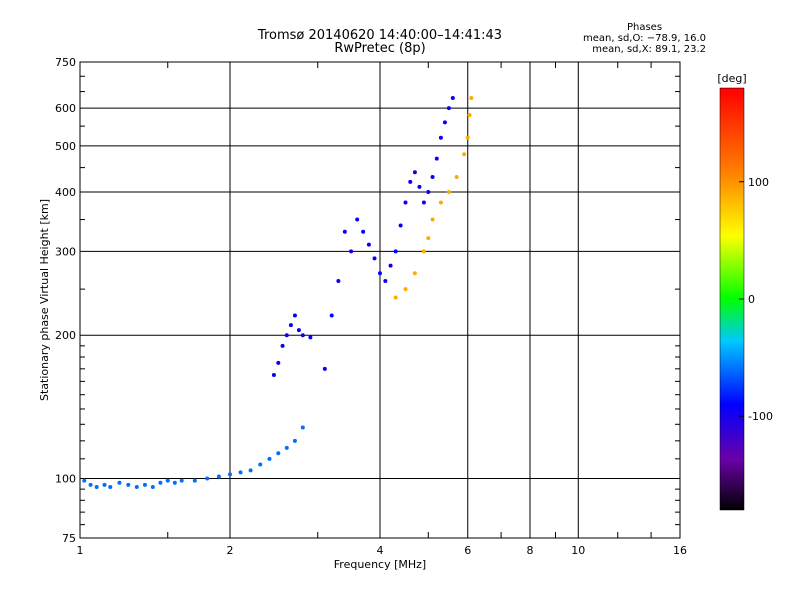  What do you see at coordinates (760, 416) in the screenshot?
I see `colorbar-tick-label: -100` at bounding box center [760, 416].